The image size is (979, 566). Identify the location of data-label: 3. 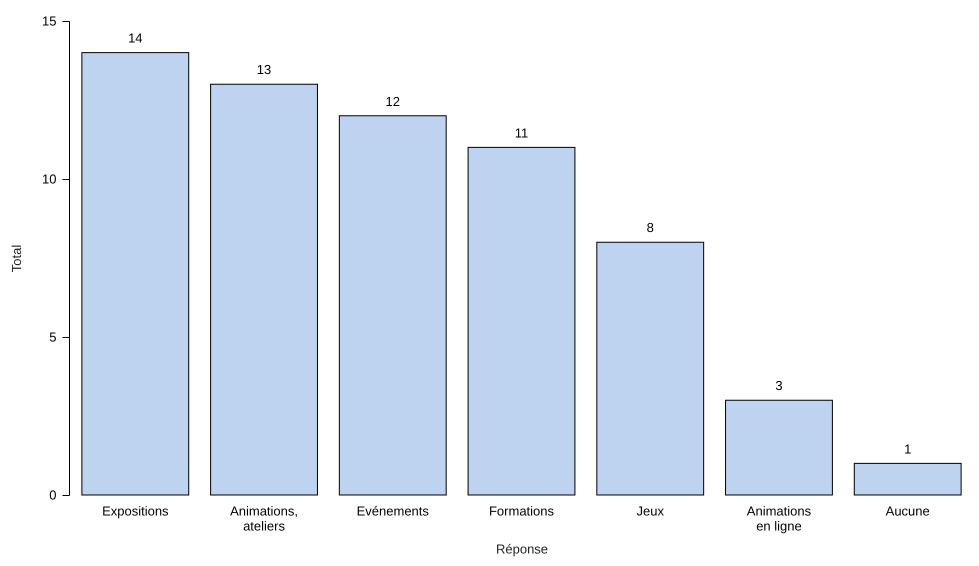
(779, 386).